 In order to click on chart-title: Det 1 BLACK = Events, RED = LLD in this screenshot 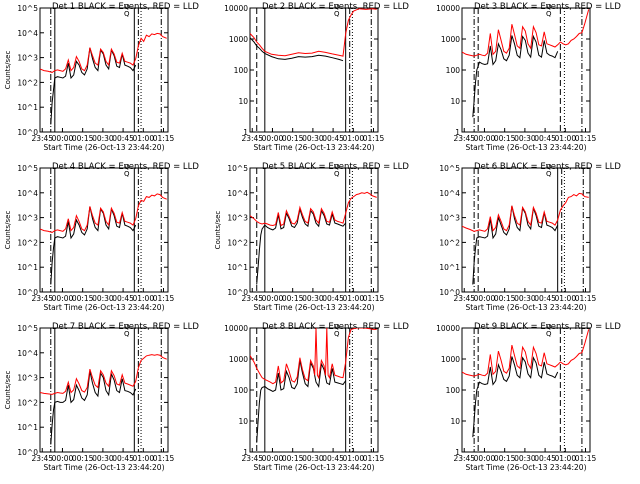, I will do `click(125, 7)`.